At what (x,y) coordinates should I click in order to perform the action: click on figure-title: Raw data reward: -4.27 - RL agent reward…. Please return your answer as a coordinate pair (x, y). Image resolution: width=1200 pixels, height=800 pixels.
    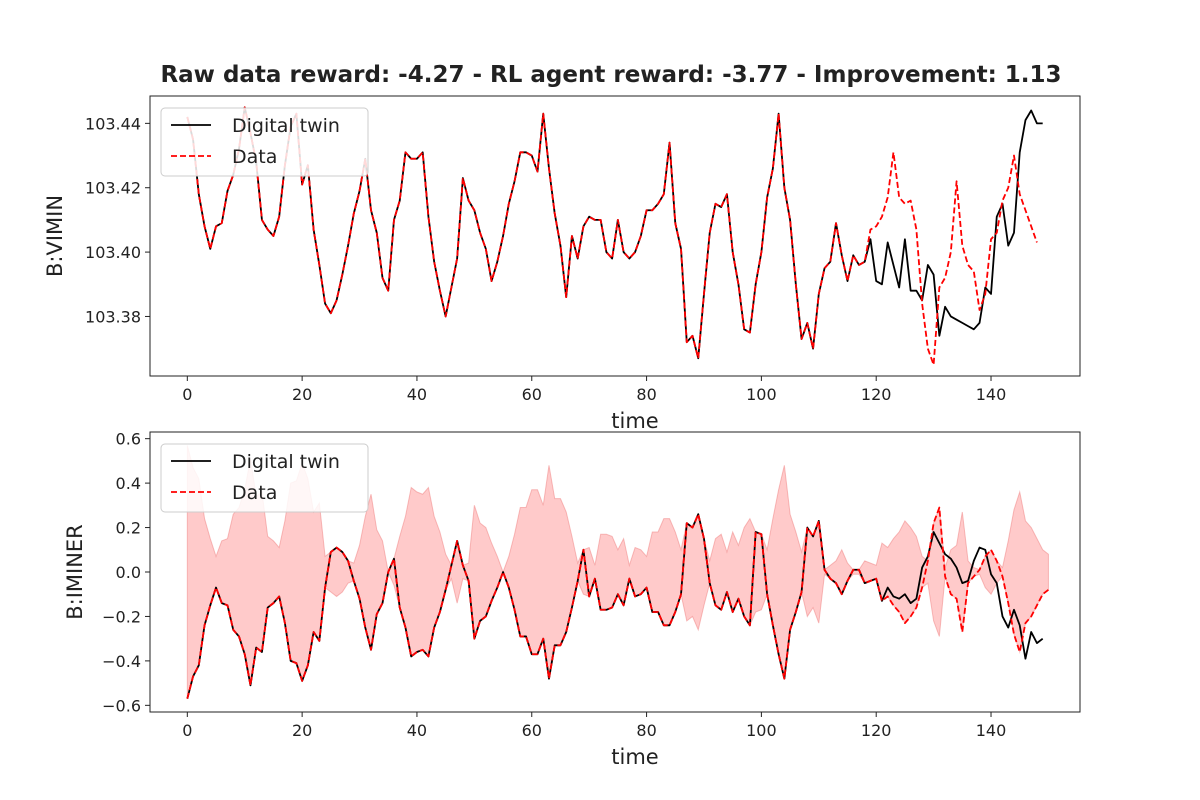
    Looking at the image, I should click on (611, 75).